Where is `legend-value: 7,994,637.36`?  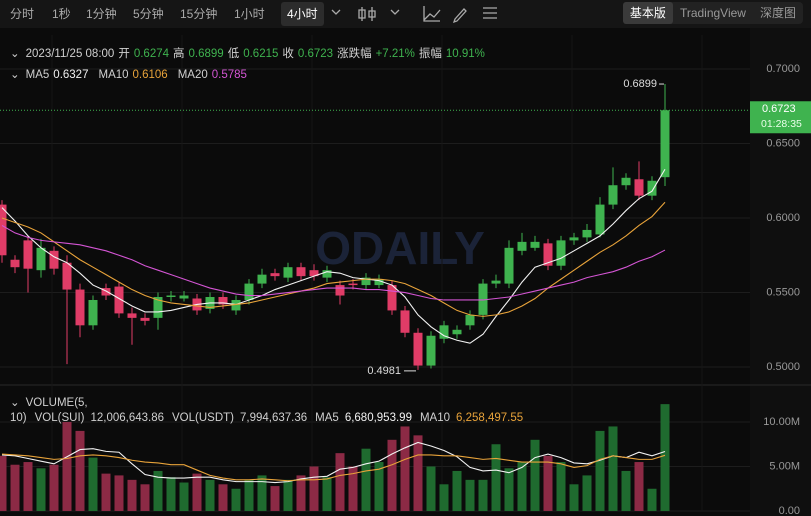 legend-value: 7,994,637.36 is located at coordinates (274, 418).